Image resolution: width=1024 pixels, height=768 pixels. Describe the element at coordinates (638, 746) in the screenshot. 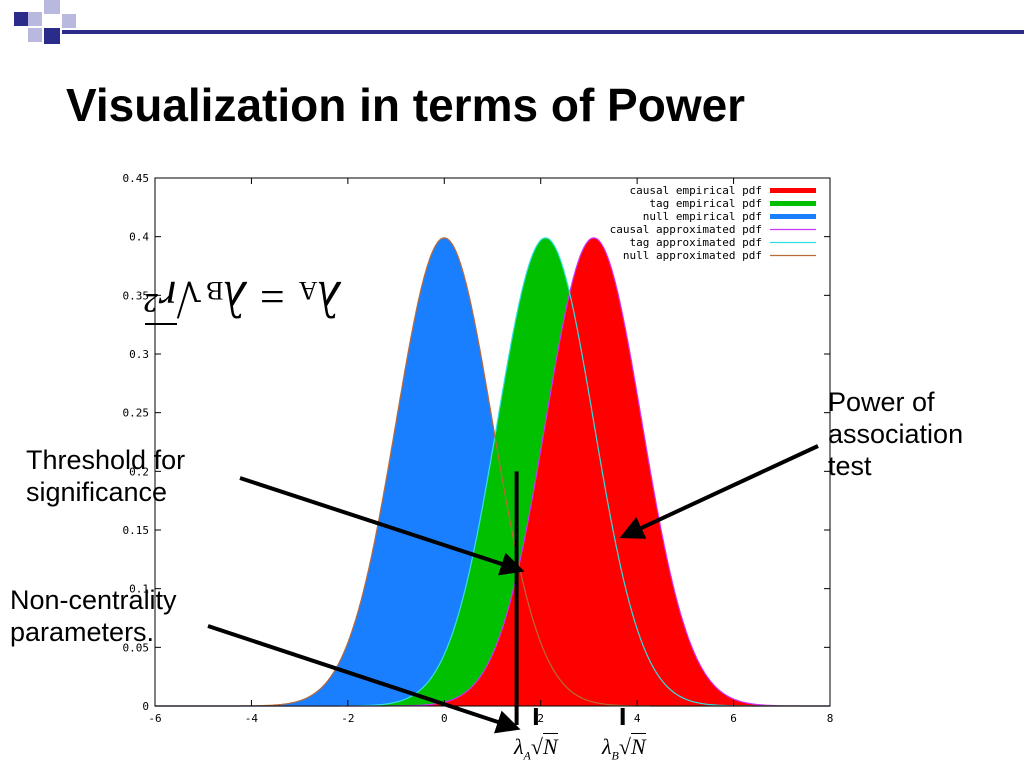

I see `lambda-b-root: N` at that location.